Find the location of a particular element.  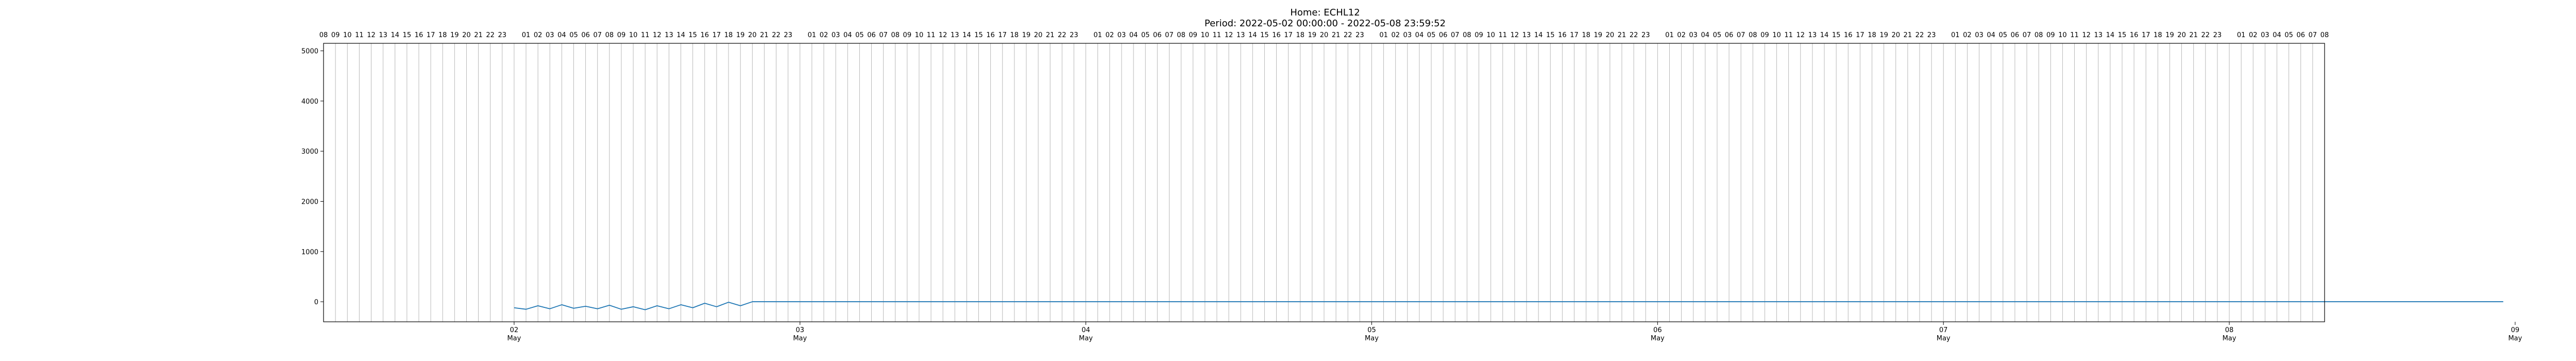

y-tick-label: 5000 is located at coordinates (309, 52).